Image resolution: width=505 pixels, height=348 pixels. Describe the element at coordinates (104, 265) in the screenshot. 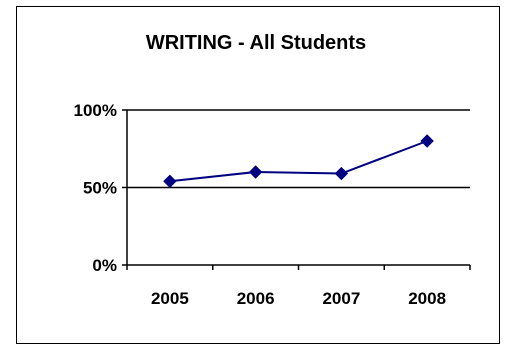

I see `y-tick-label: 0%` at that location.